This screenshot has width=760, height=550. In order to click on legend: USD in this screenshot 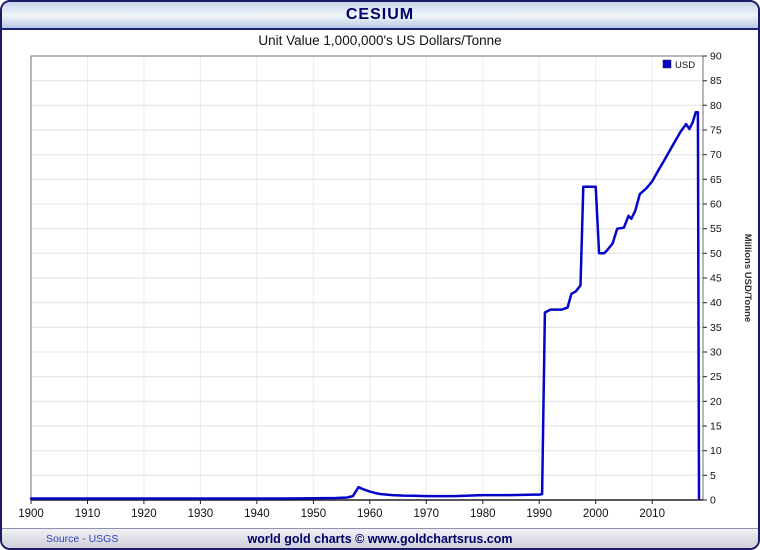, I will do `click(678, 65)`.